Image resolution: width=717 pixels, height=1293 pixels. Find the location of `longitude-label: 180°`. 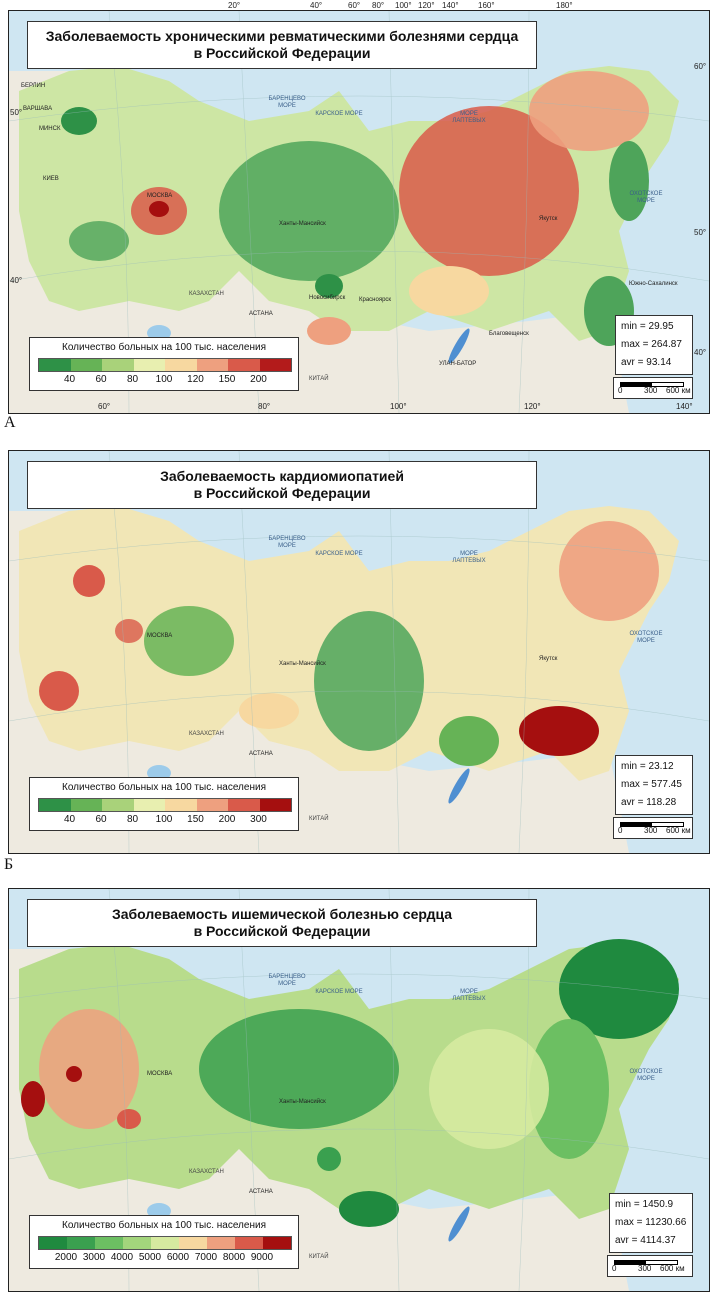

longitude-label: 180° is located at coordinates (564, 5).